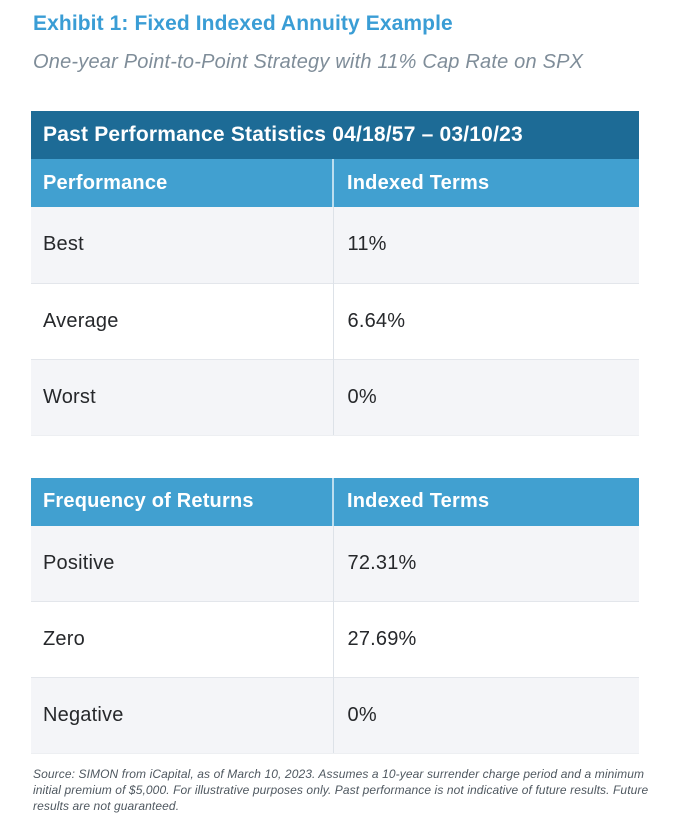 This screenshot has height=825, width=673. What do you see at coordinates (485, 563) in the screenshot?
I see `row-value: 72.31%` at bounding box center [485, 563].